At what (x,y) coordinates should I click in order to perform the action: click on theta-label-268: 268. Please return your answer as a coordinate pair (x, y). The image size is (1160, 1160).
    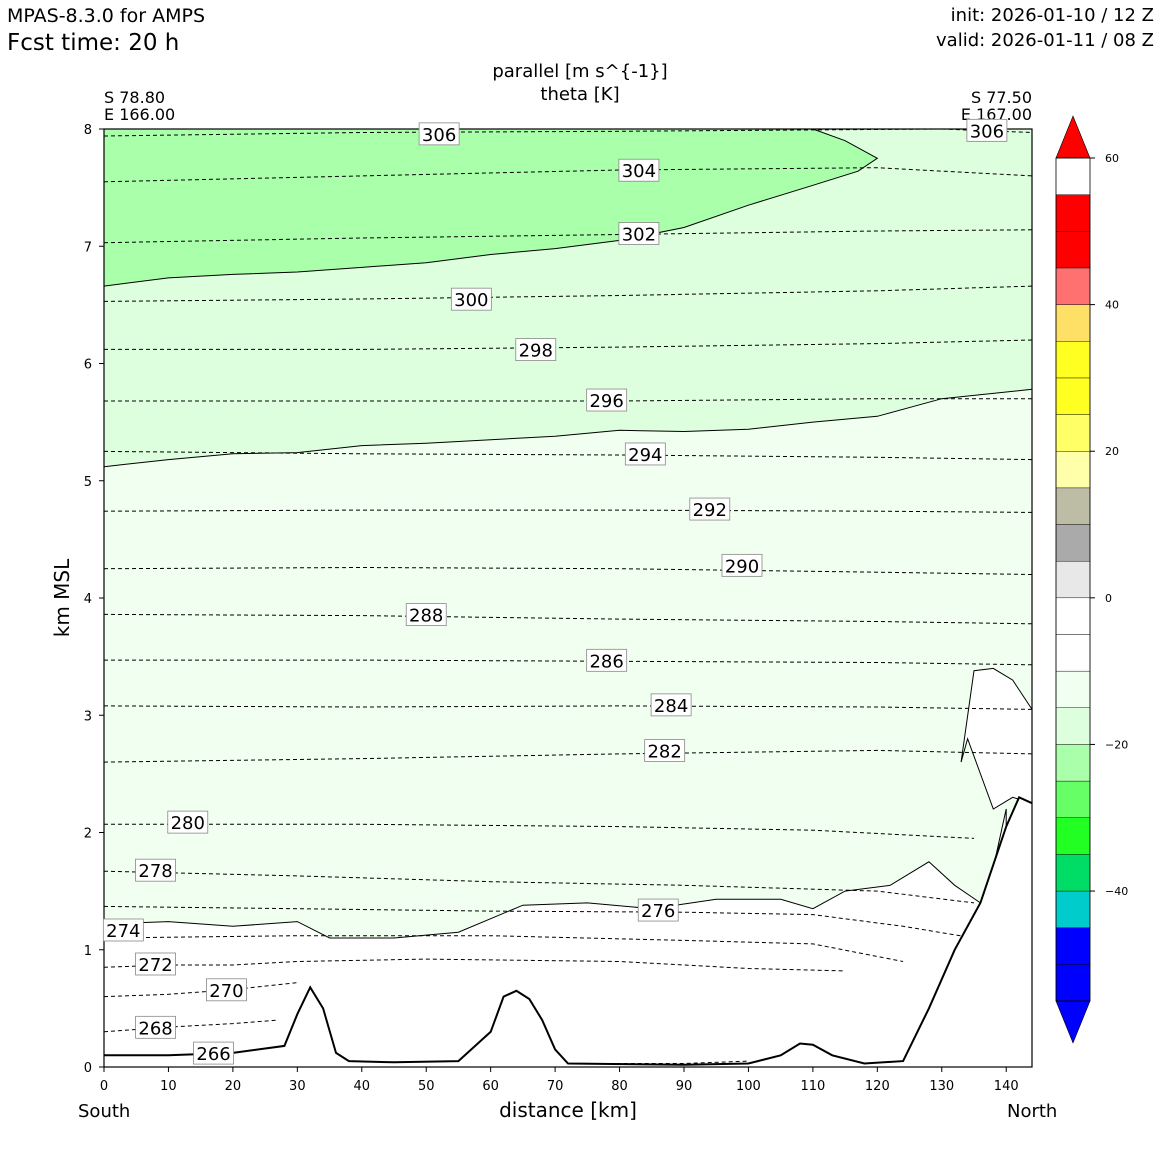
    Looking at the image, I should click on (155, 1027).